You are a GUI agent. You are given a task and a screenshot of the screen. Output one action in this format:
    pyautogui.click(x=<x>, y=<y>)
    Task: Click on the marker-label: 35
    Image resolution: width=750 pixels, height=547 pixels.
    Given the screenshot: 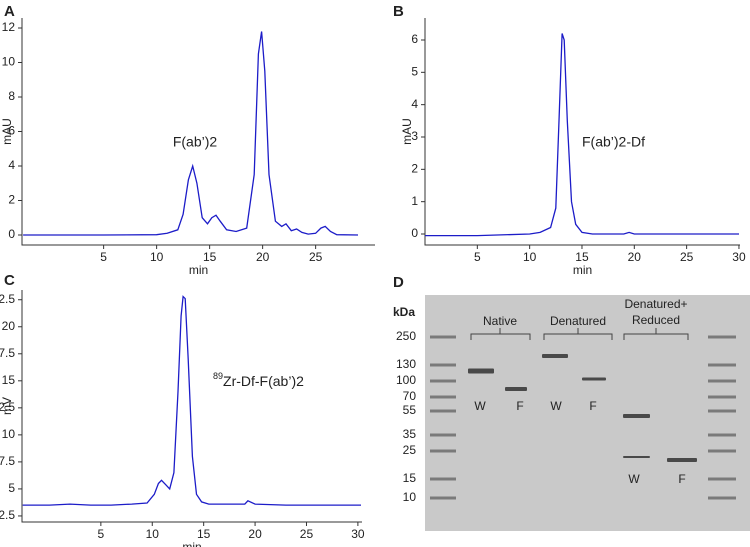 What is the action you would take?
    pyautogui.click(x=410, y=434)
    